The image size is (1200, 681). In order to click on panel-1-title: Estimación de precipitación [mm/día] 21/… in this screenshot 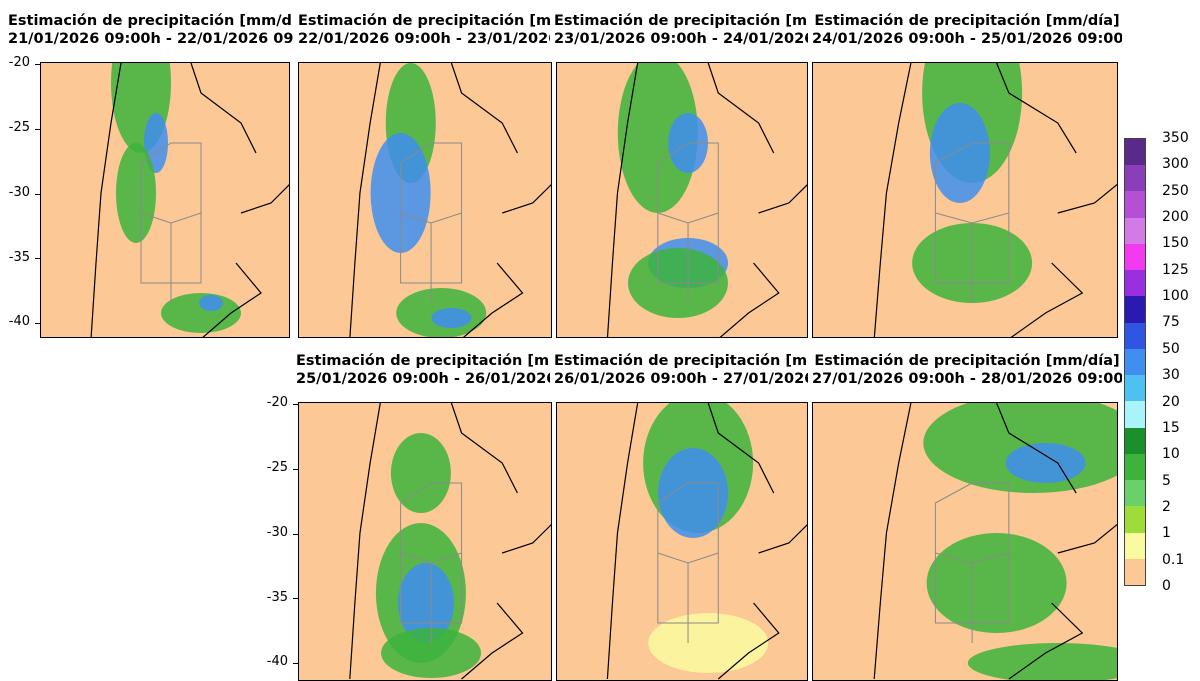, I will do `click(150, 30)`.